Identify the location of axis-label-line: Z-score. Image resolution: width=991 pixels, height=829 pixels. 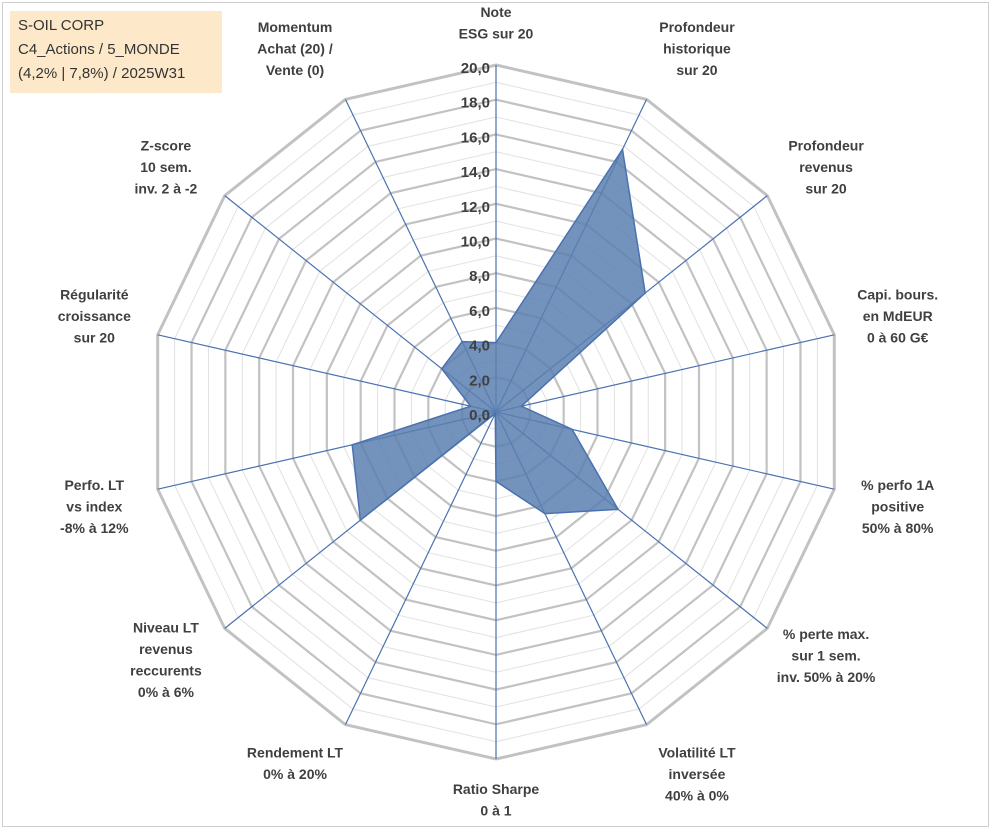
(166, 146).